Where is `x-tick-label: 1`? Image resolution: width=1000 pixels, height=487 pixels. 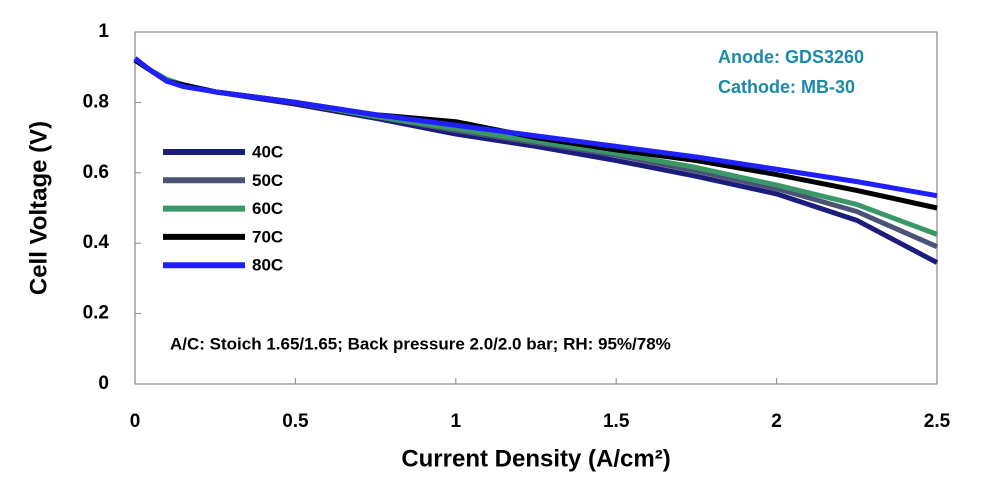 x-tick-label: 1 is located at coordinates (456, 421).